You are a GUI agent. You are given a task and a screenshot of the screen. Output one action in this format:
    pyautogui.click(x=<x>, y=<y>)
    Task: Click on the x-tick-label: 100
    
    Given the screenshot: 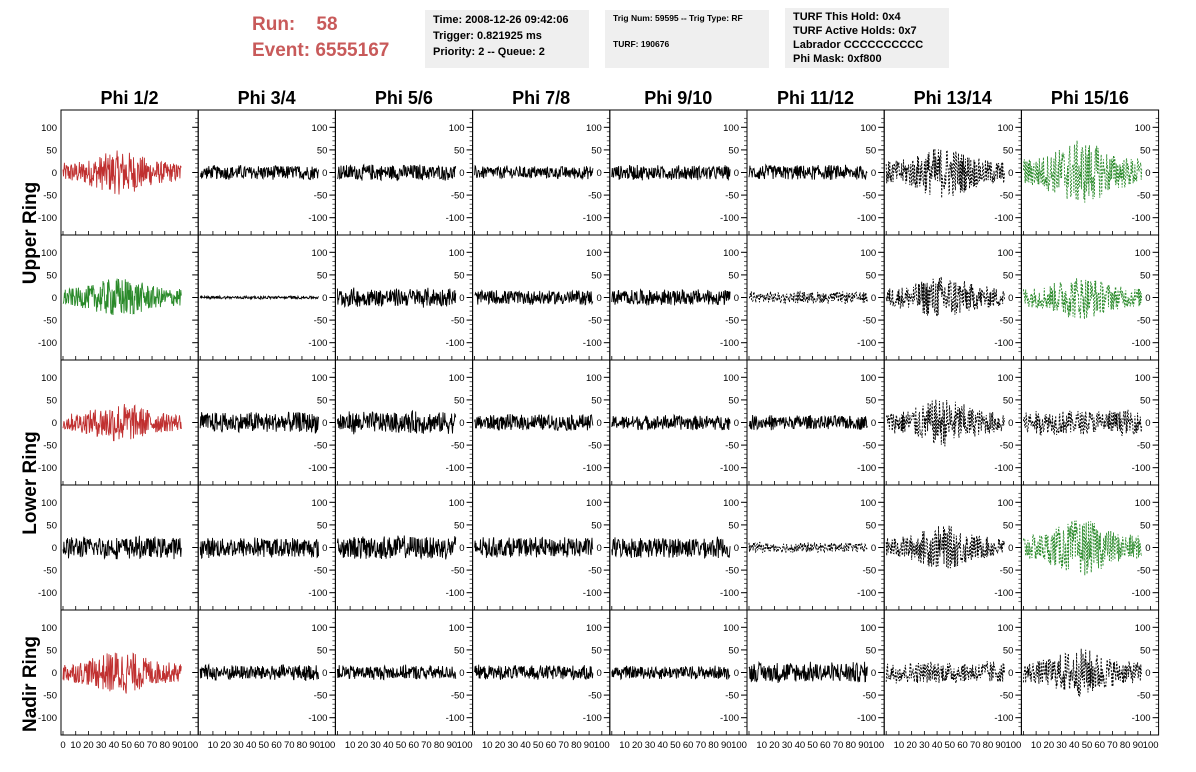 What is the action you would take?
    pyautogui.click(x=465, y=745)
    